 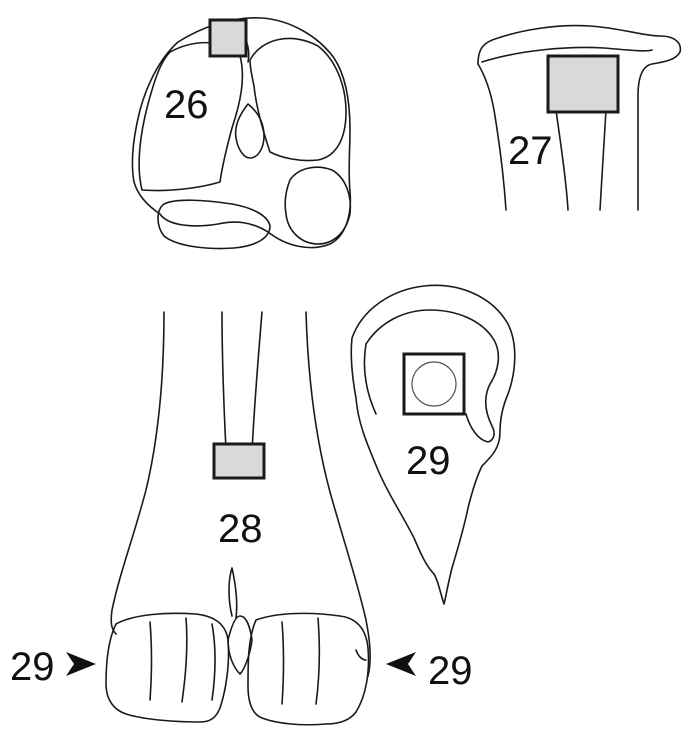 I want to click on figure-29-hoof-section: 29, so click(x=433, y=444).